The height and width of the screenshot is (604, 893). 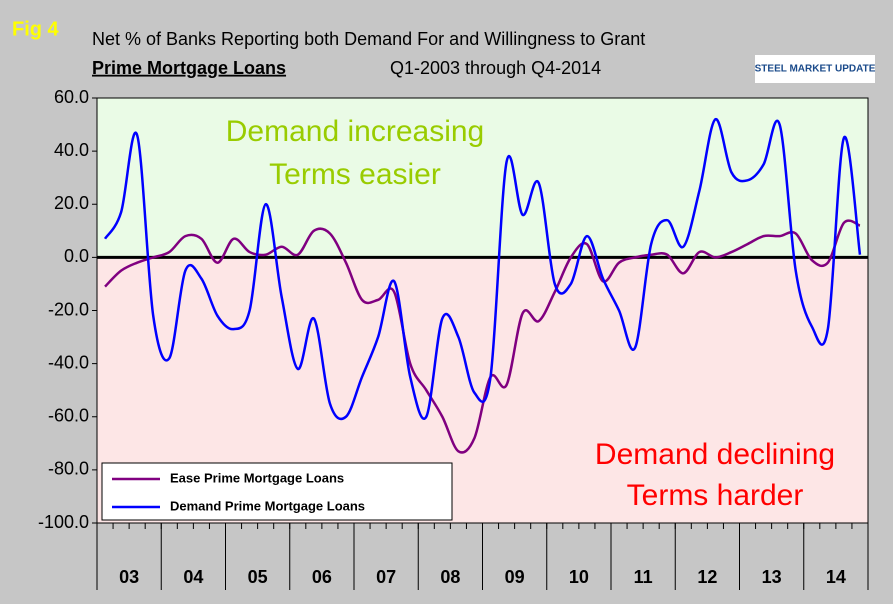 I want to click on annotation: Demand increasing, so click(x=355, y=131).